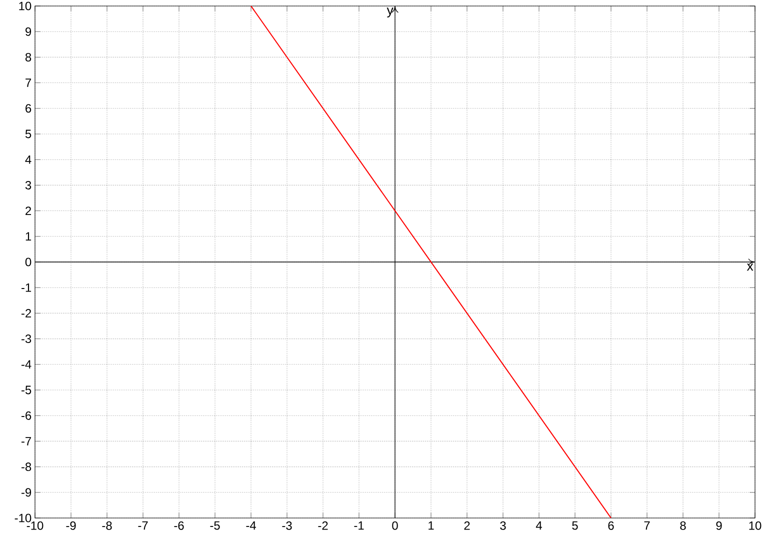  Describe the element at coordinates (29, 236) in the screenshot. I see `y-tick-label: 1` at that location.